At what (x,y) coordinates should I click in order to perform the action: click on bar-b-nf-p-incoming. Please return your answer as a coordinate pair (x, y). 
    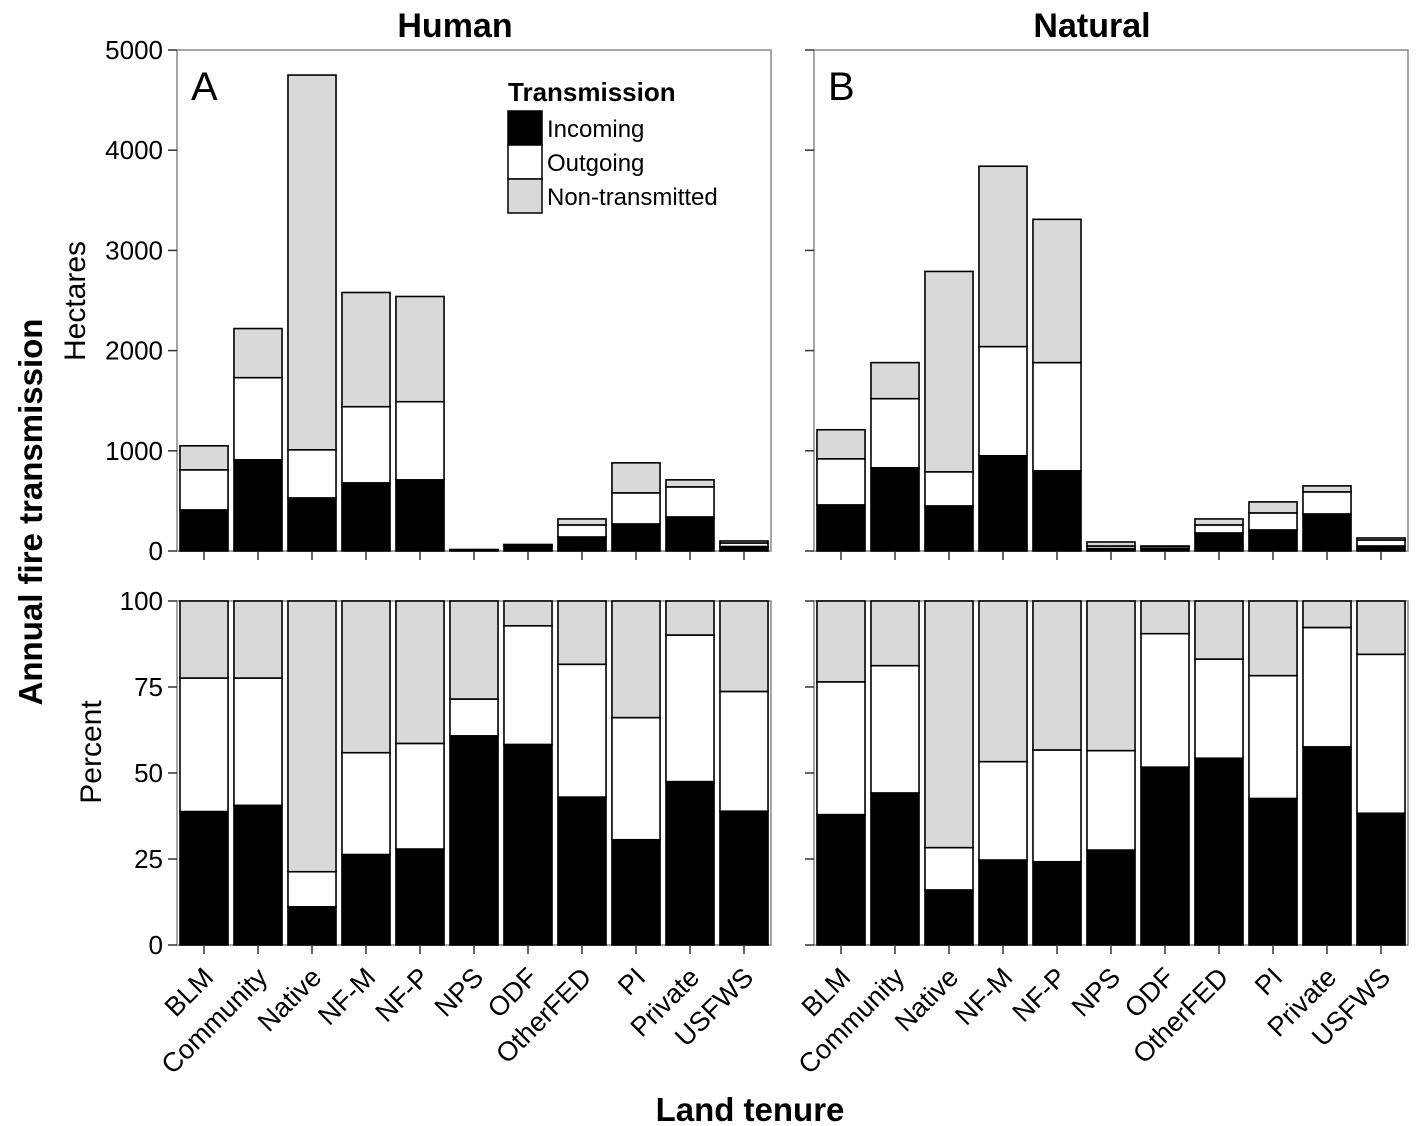
    Looking at the image, I should click on (1057, 511).